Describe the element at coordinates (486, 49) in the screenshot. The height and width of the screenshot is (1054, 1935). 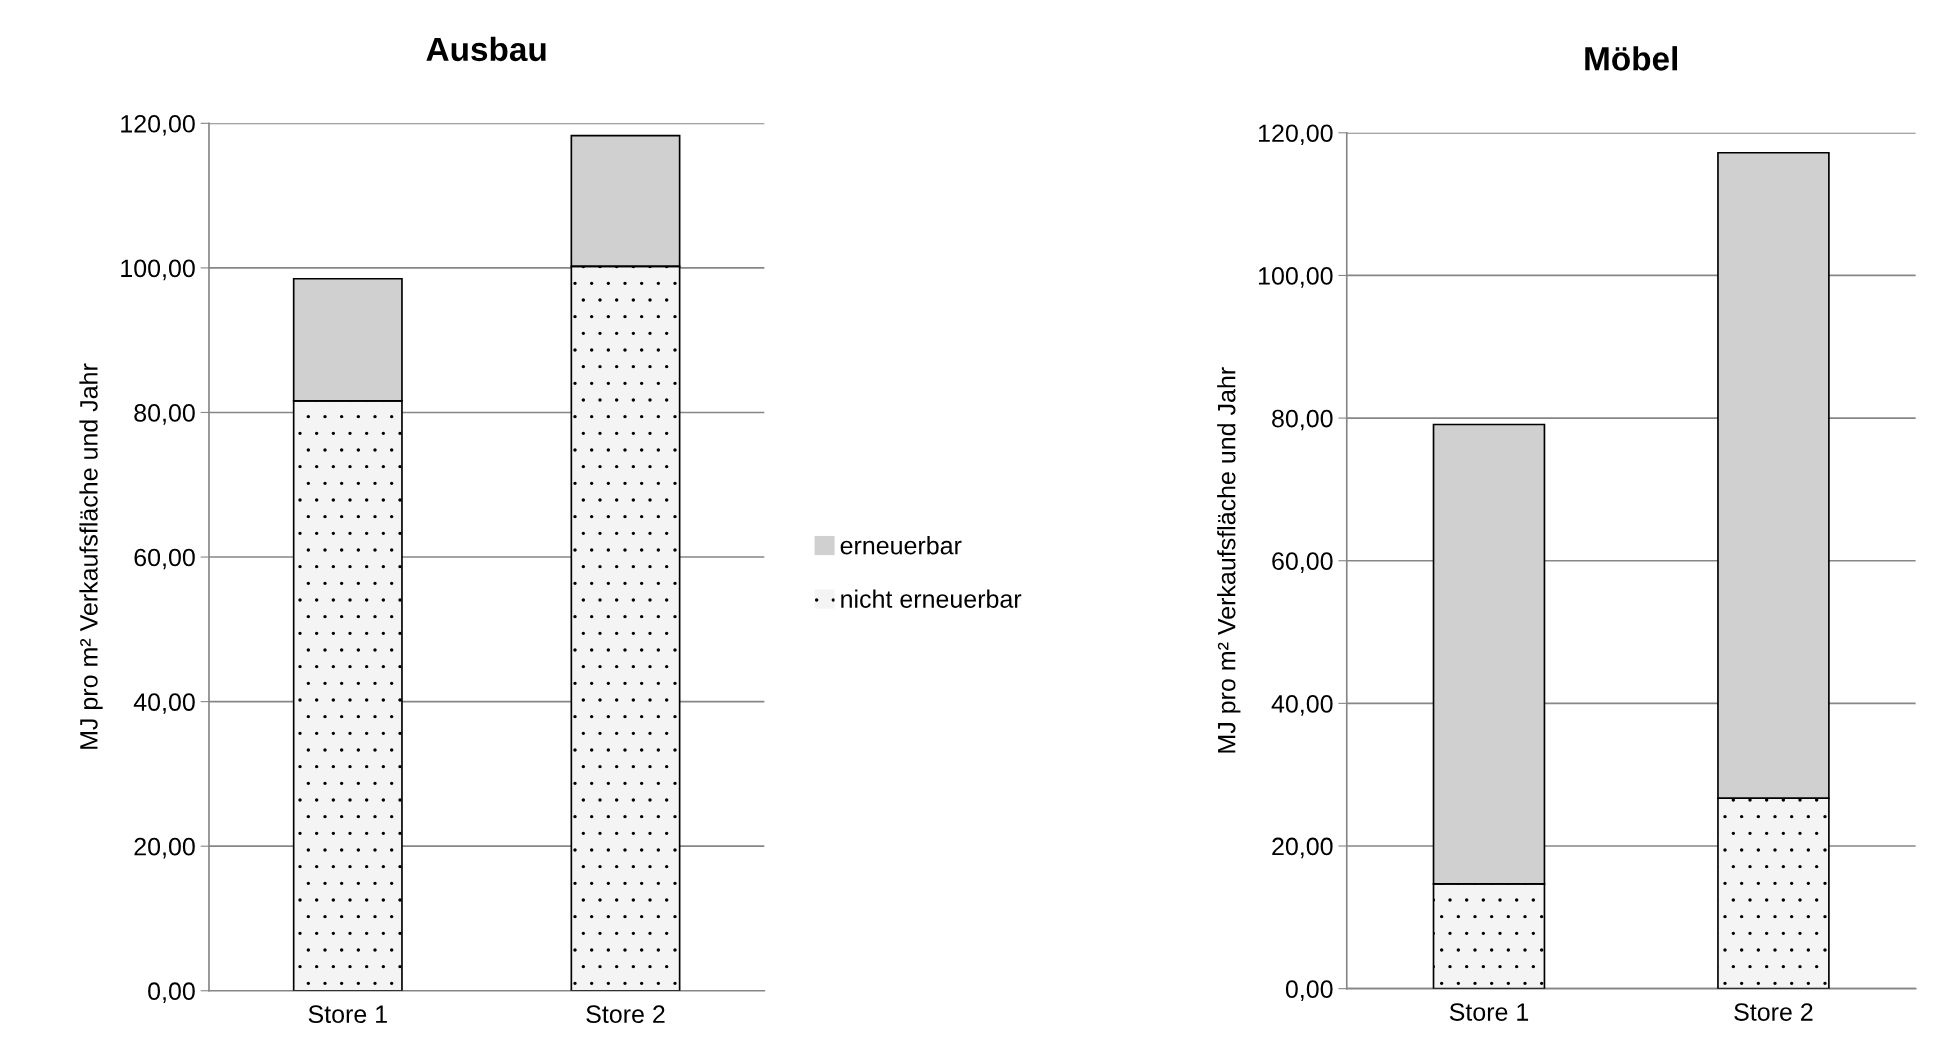
I see `chart-title: Ausbau` at that location.